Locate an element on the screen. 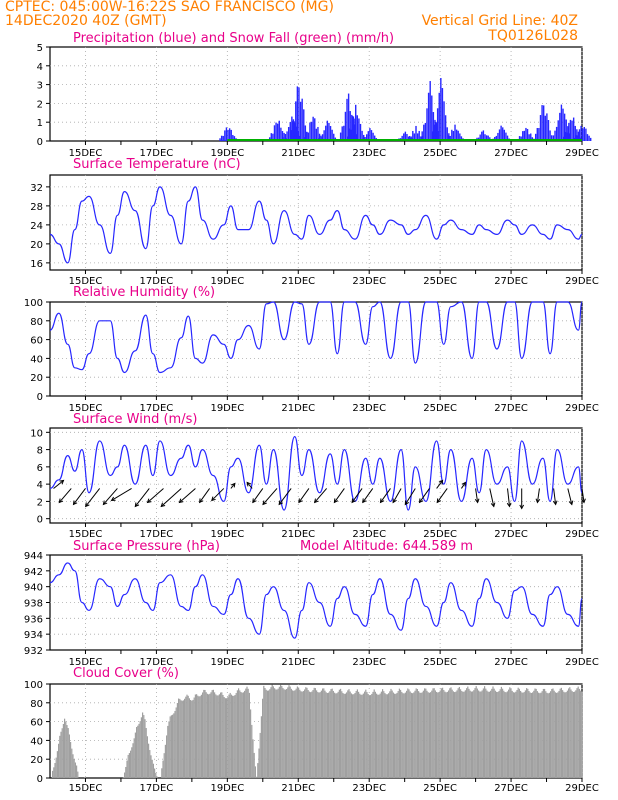 The image size is (618, 800). x-tick-label: 21DEC is located at coordinates (298, 662).